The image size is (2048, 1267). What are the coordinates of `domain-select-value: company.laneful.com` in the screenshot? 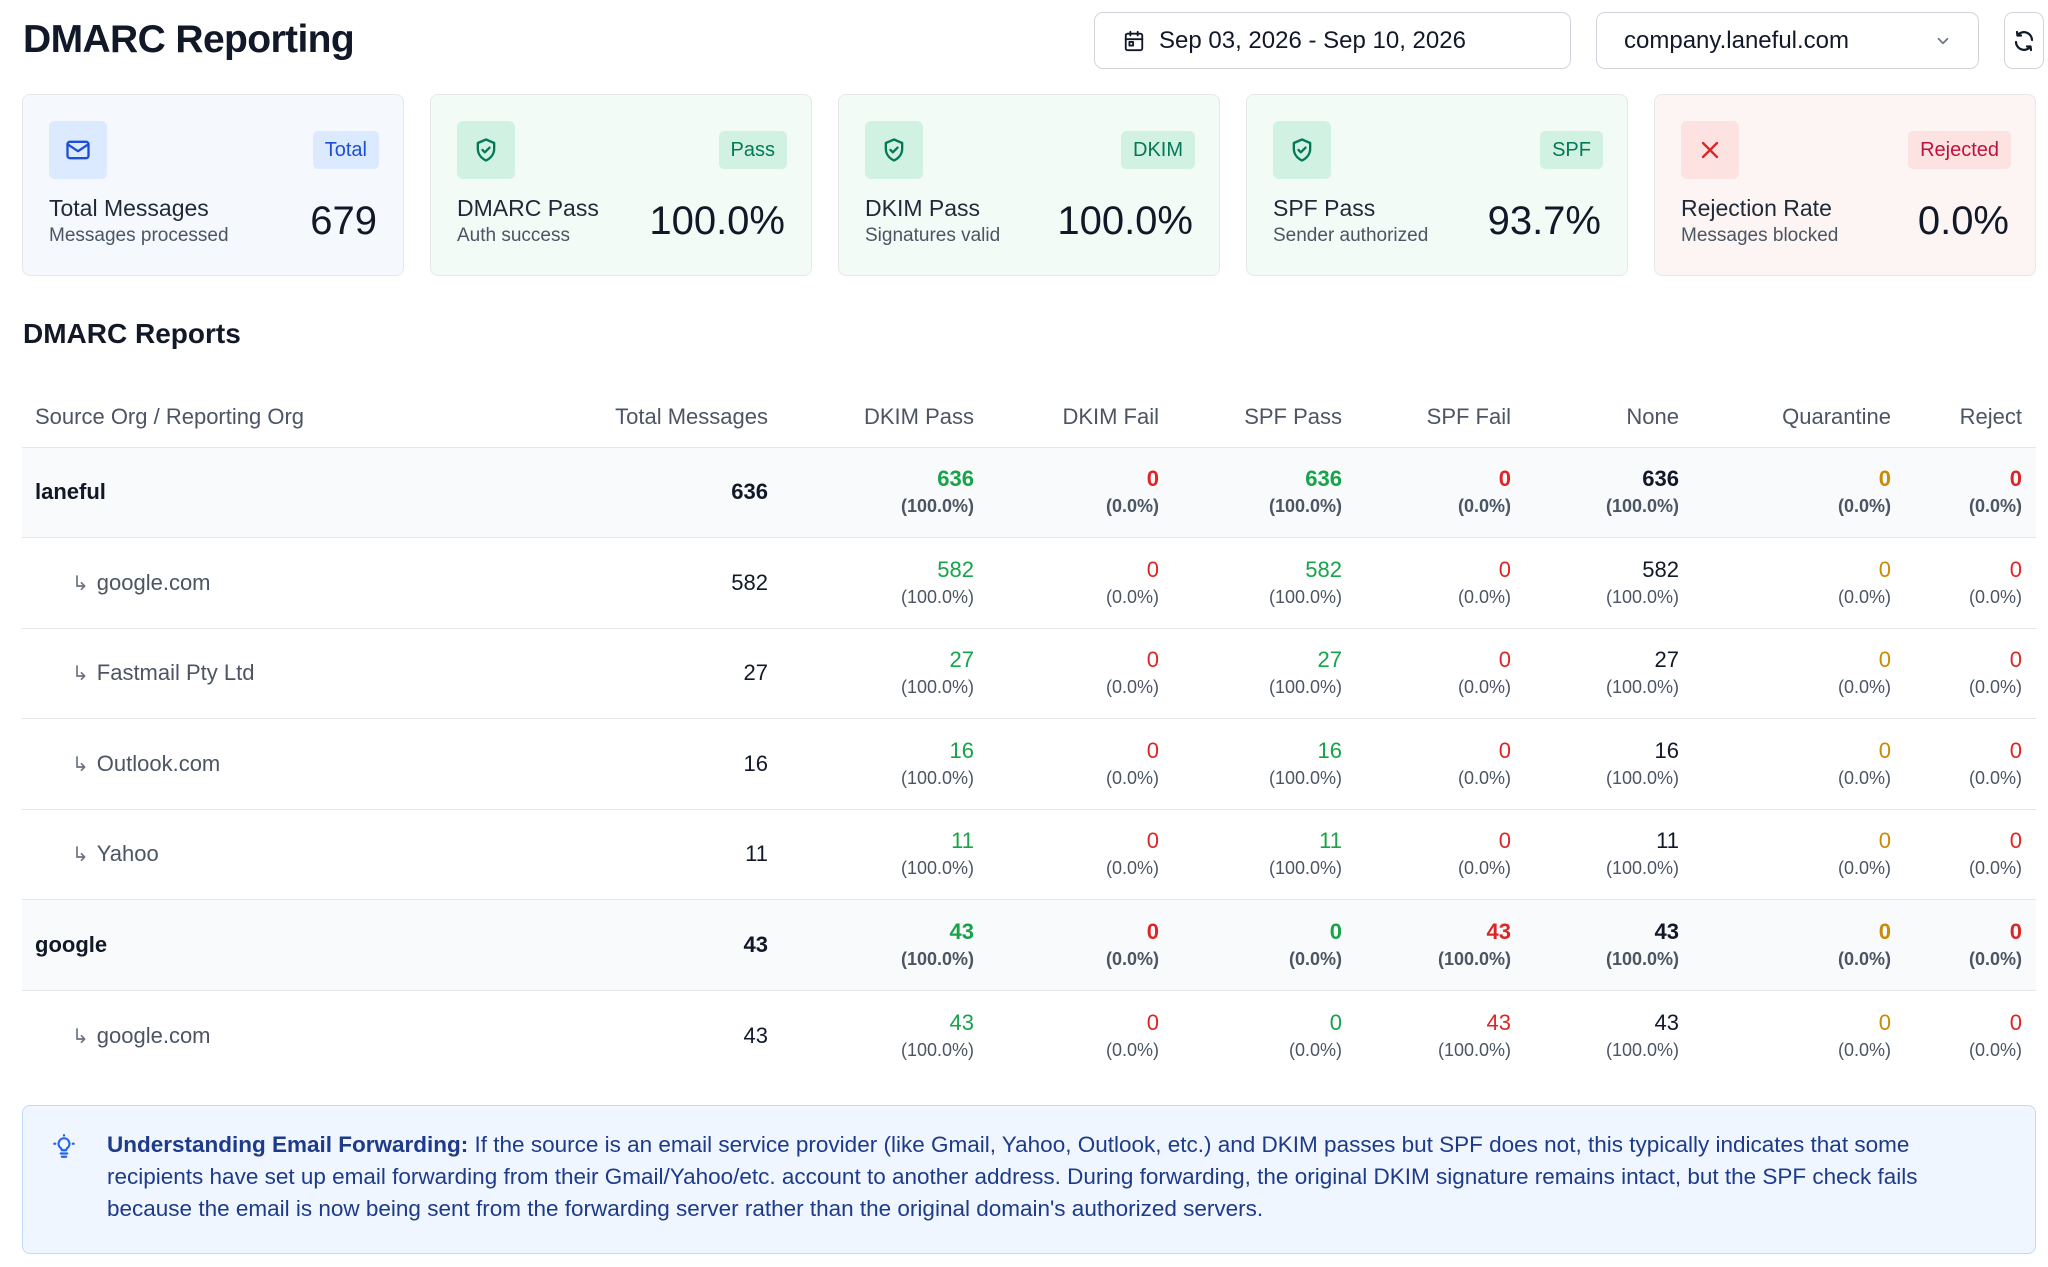 It's located at (1736, 40).